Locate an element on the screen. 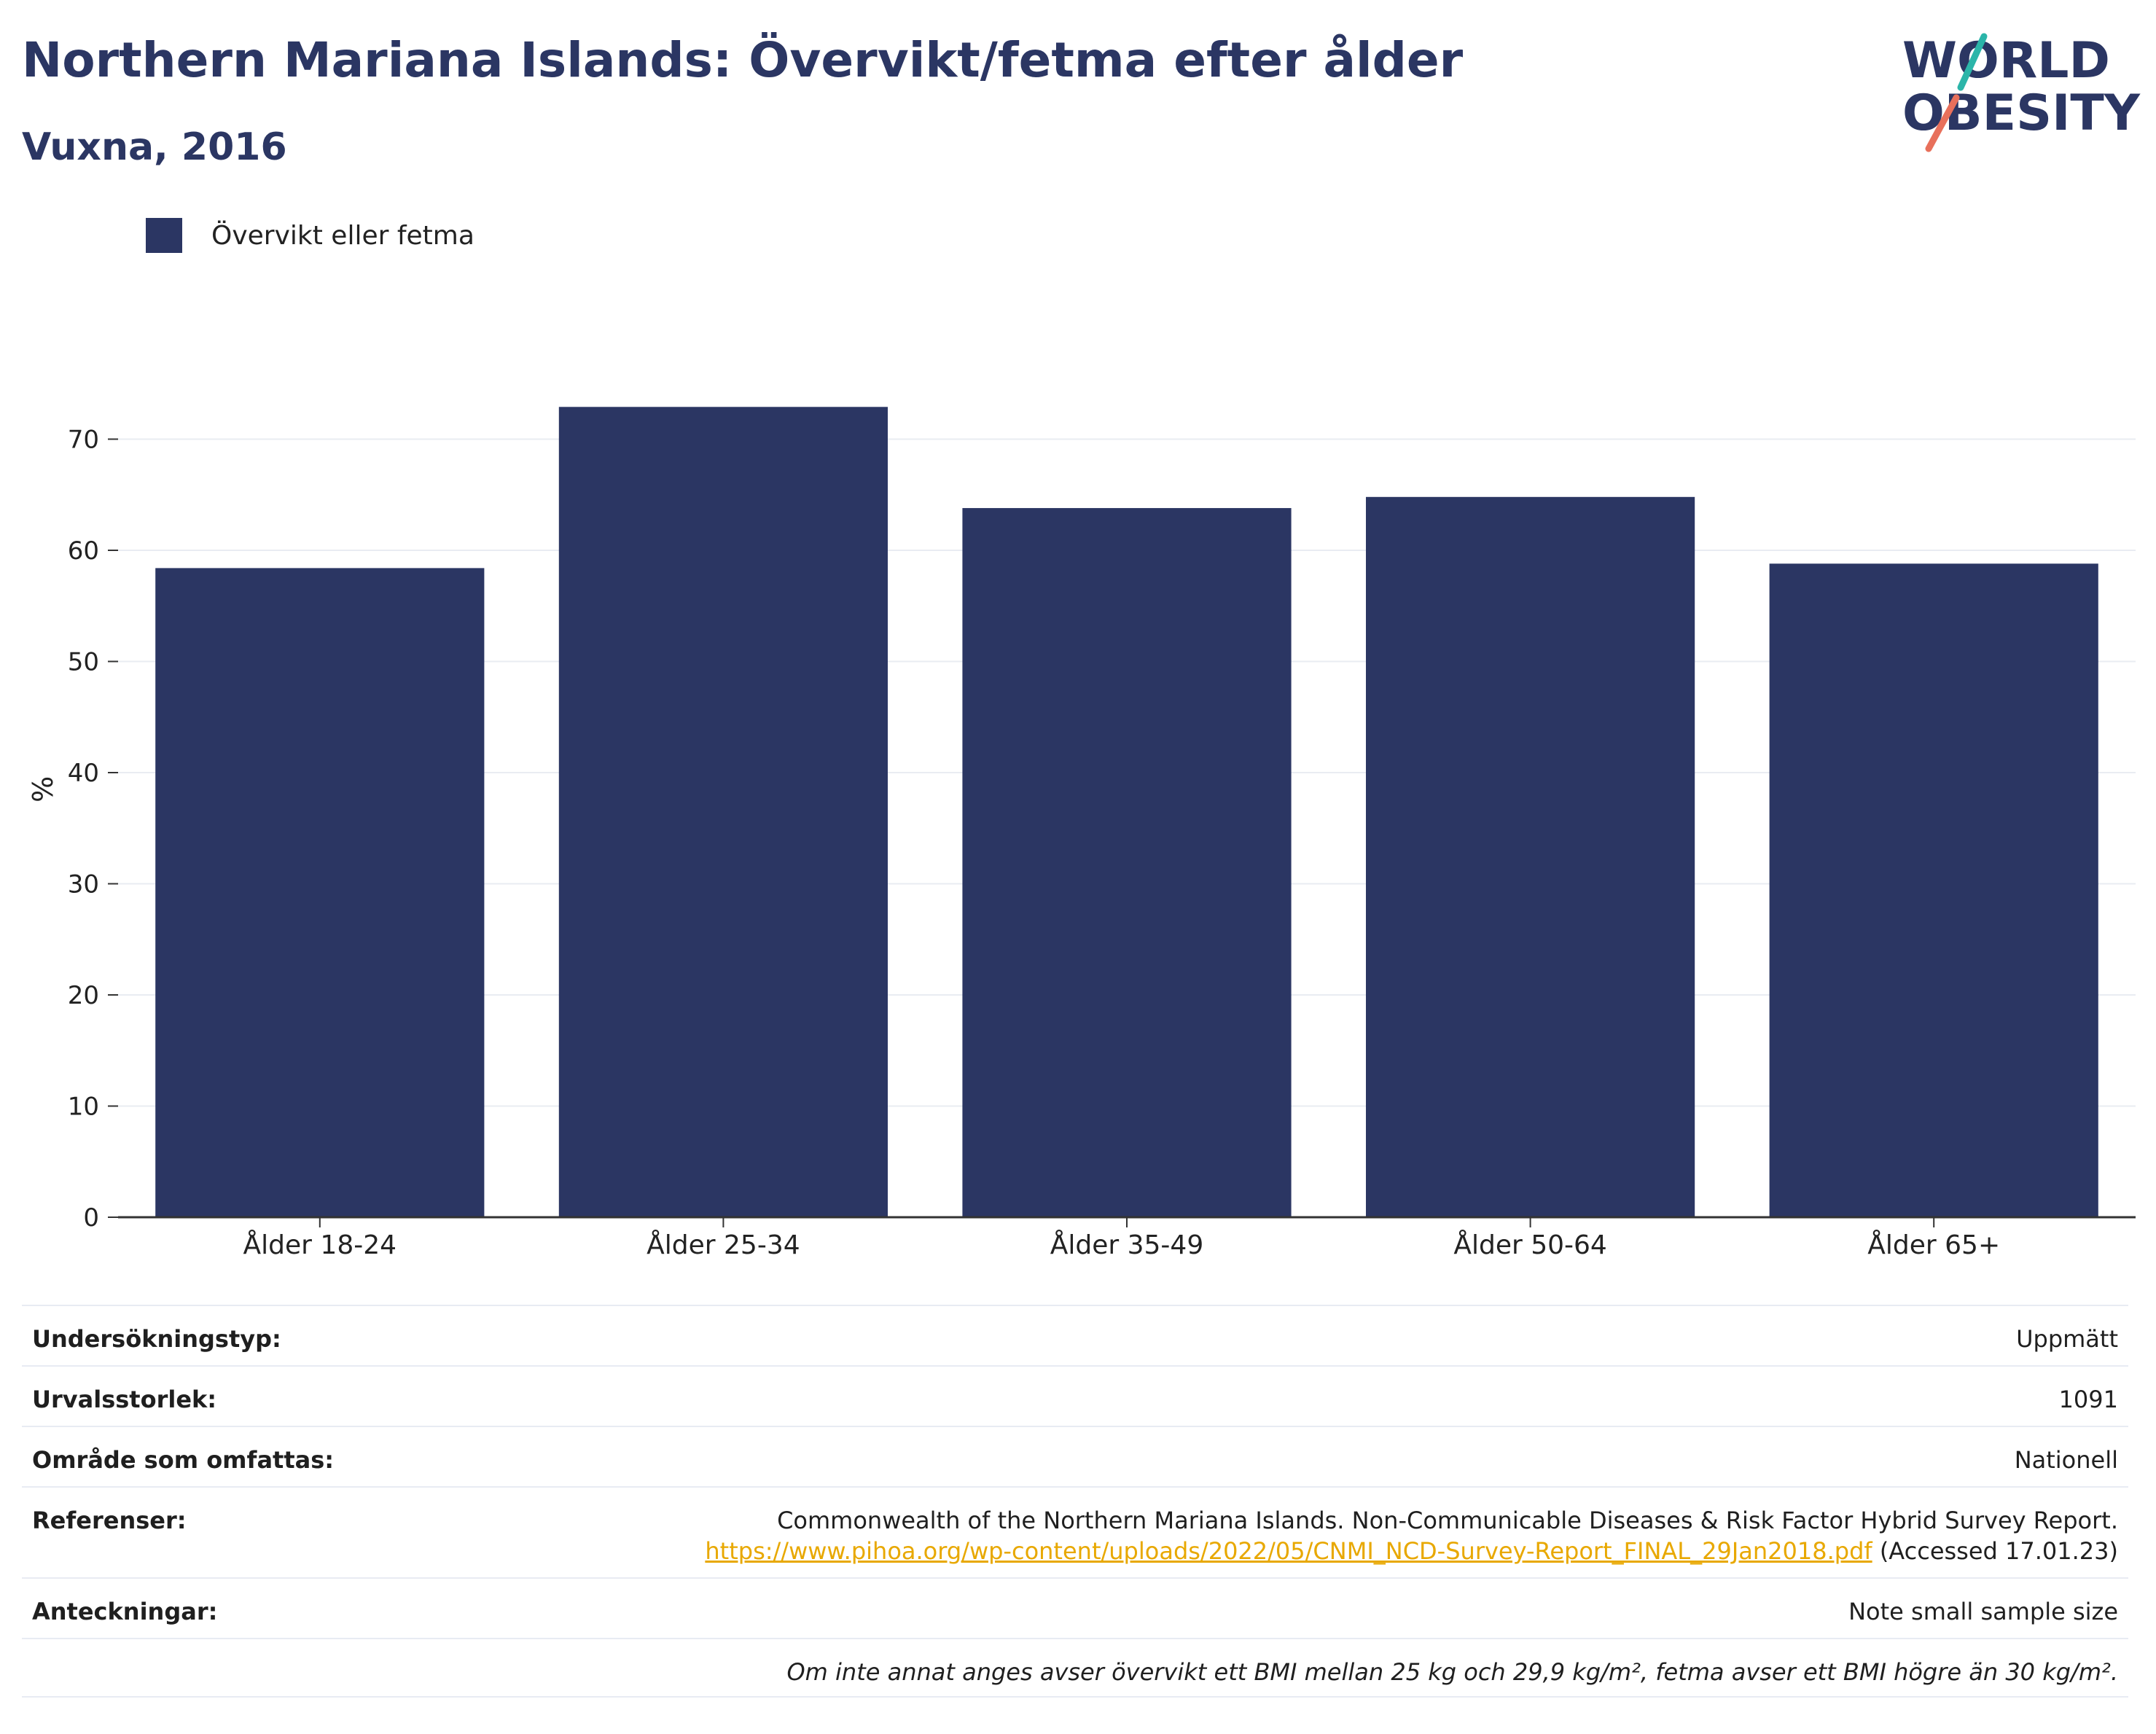 The image size is (2156, 1734). coverage-value: Nationell is located at coordinates (2066, 1460).